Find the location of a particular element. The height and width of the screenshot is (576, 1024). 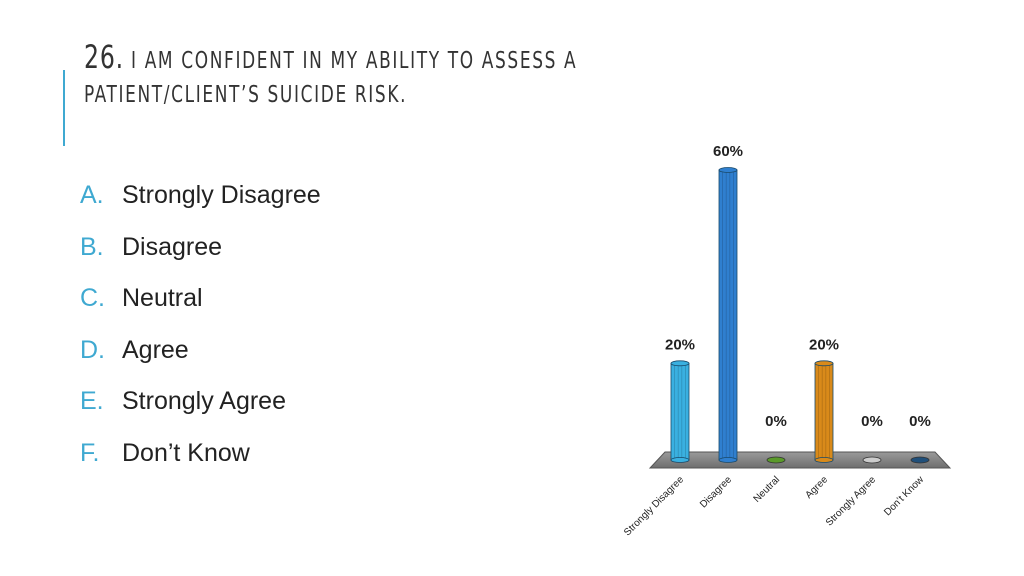

answer-option: D. Agree is located at coordinates (200, 351).